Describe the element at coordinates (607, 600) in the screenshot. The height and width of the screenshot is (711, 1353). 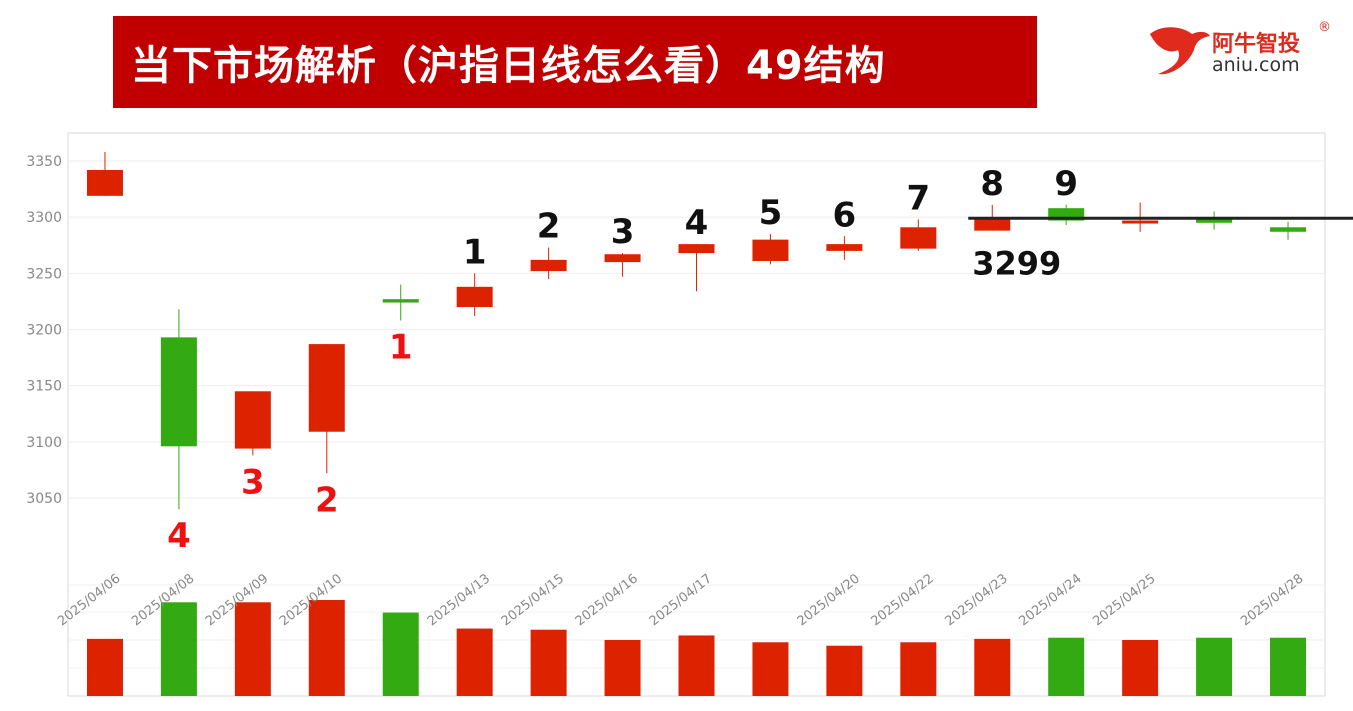
I see `x-date-label: 2025/04/16` at that location.